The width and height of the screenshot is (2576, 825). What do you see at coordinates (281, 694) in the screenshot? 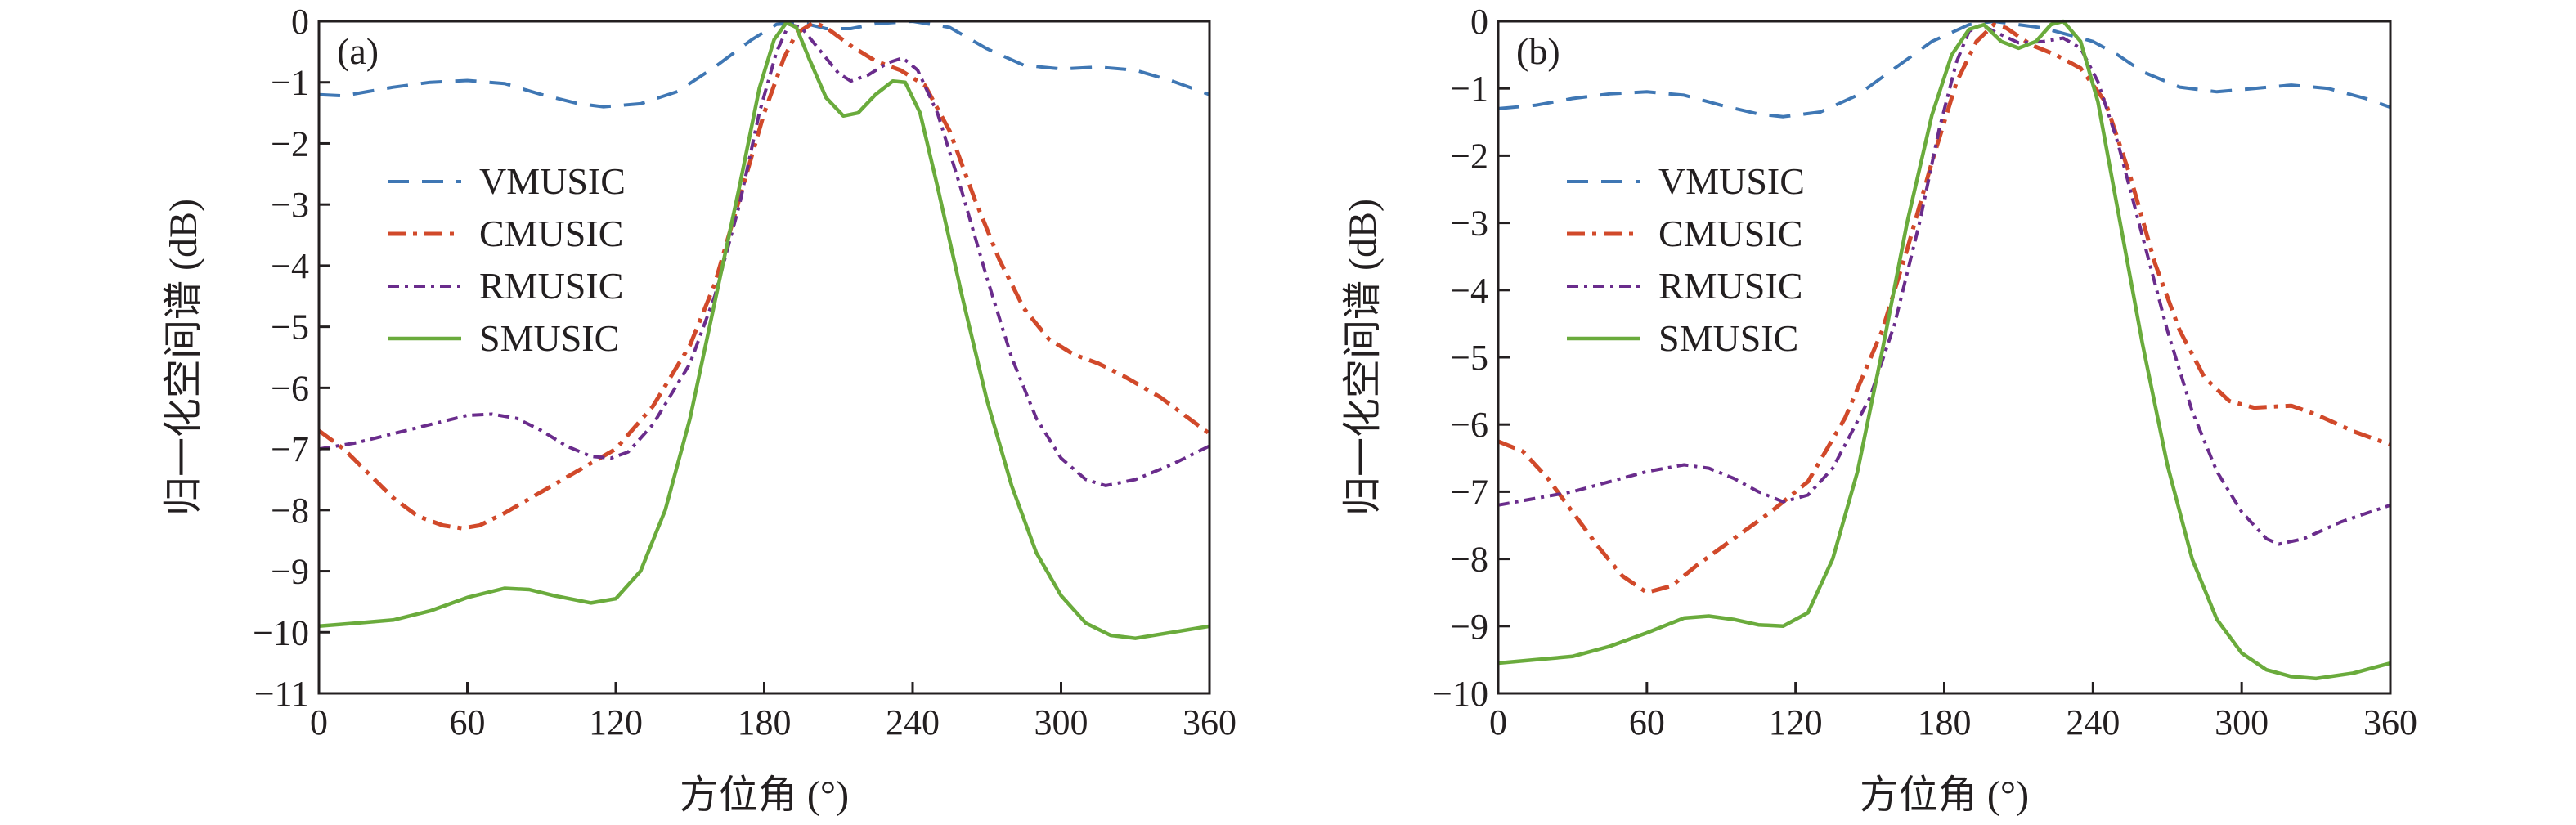
I see `y-tick-label: −11` at bounding box center [281, 694].